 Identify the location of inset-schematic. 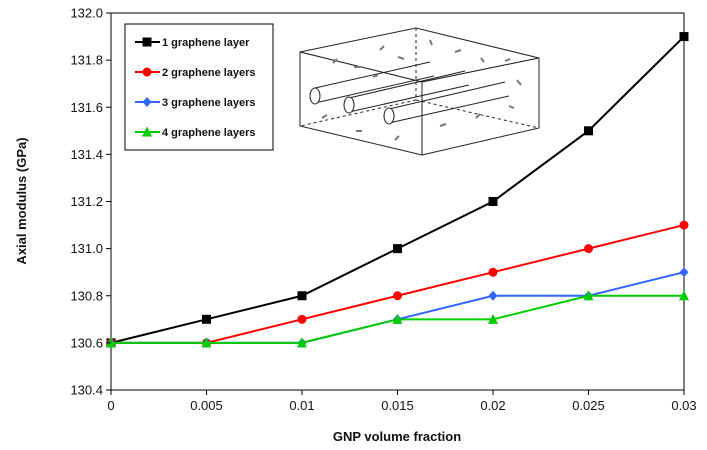
(419, 91).